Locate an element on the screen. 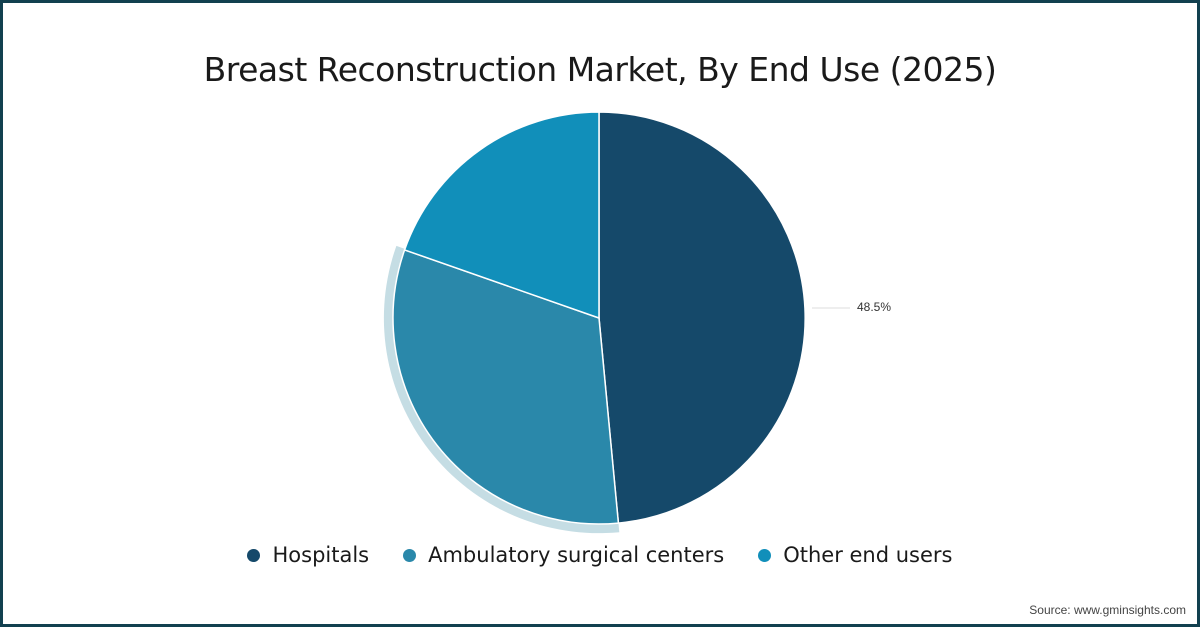 This screenshot has height=627, width=1200. legend-label: Other end users is located at coordinates (868, 555).